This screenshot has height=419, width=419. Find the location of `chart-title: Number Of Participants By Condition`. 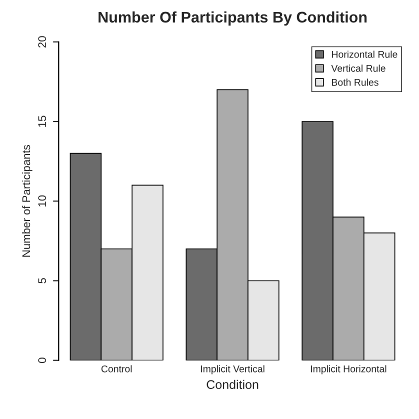

chart-title: Number Of Participants By Condition is located at coordinates (232, 18).